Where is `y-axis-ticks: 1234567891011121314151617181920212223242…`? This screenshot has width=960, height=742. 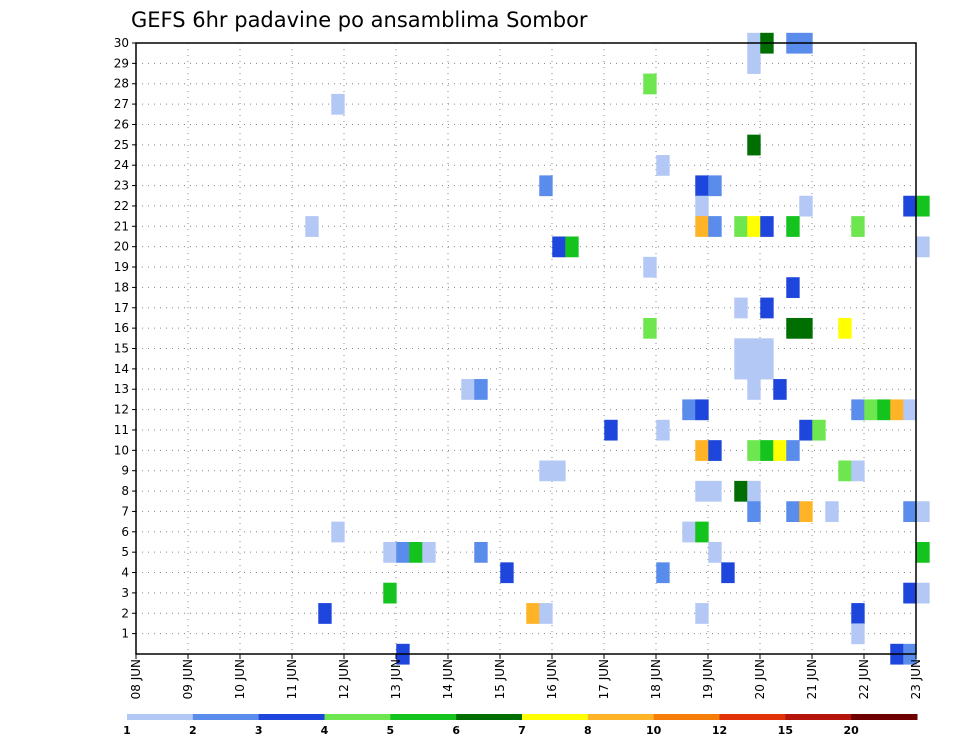 y-axis-ticks: 1234567891011121314151617181920212223242… is located at coordinates (125, 338).